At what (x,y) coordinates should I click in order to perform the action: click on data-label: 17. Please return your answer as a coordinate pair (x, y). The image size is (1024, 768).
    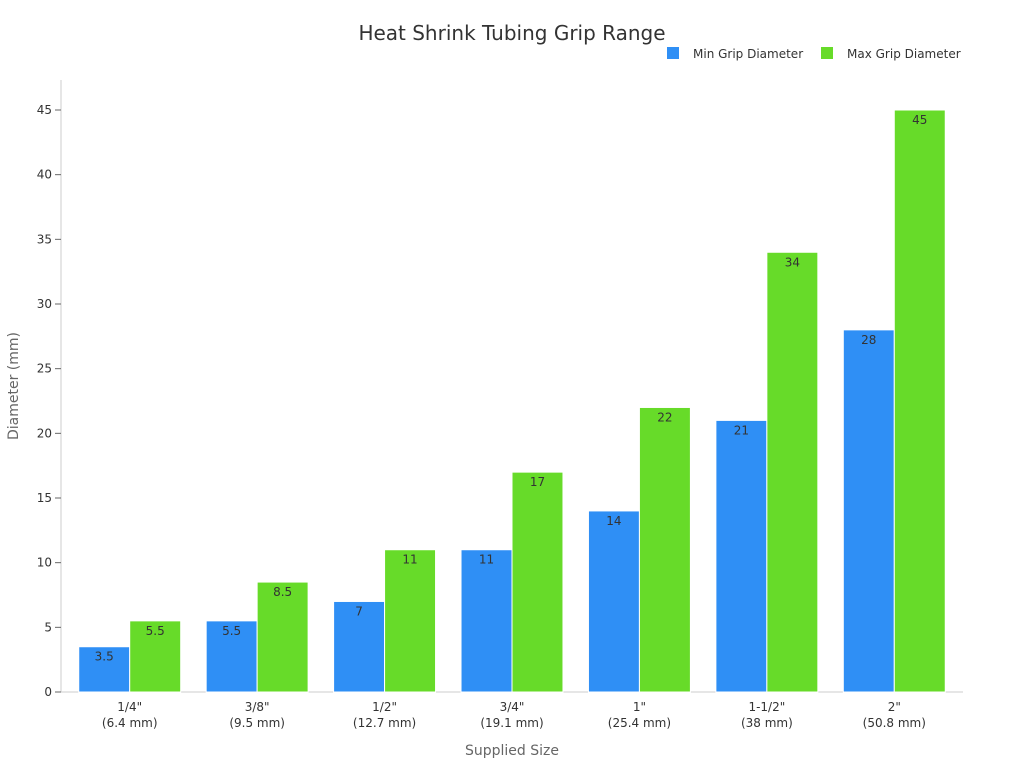
    Looking at the image, I should click on (537, 482).